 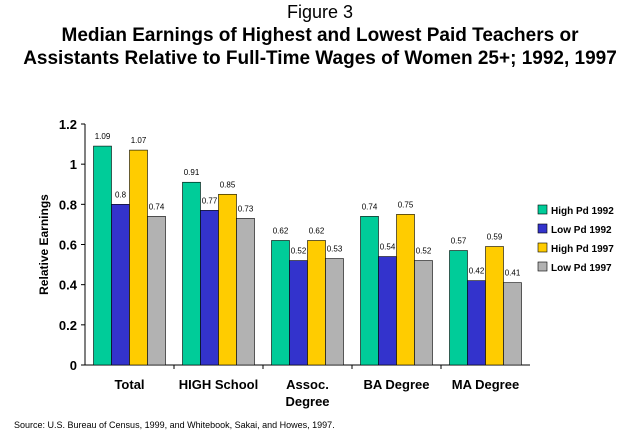 What do you see at coordinates (582, 211) in the screenshot?
I see `legend-label: High Pd 1992` at bounding box center [582, 211].